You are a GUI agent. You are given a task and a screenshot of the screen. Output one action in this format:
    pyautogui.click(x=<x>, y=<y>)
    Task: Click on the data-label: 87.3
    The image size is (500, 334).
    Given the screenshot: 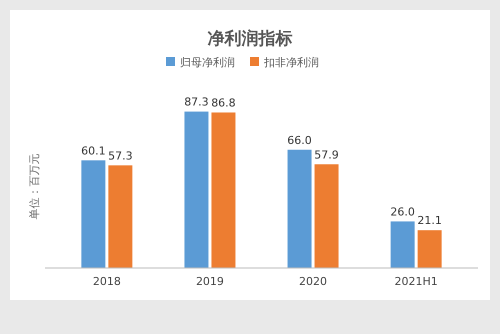 What is the action you would take?
    pyautogui.click(x=196, y=102)
    